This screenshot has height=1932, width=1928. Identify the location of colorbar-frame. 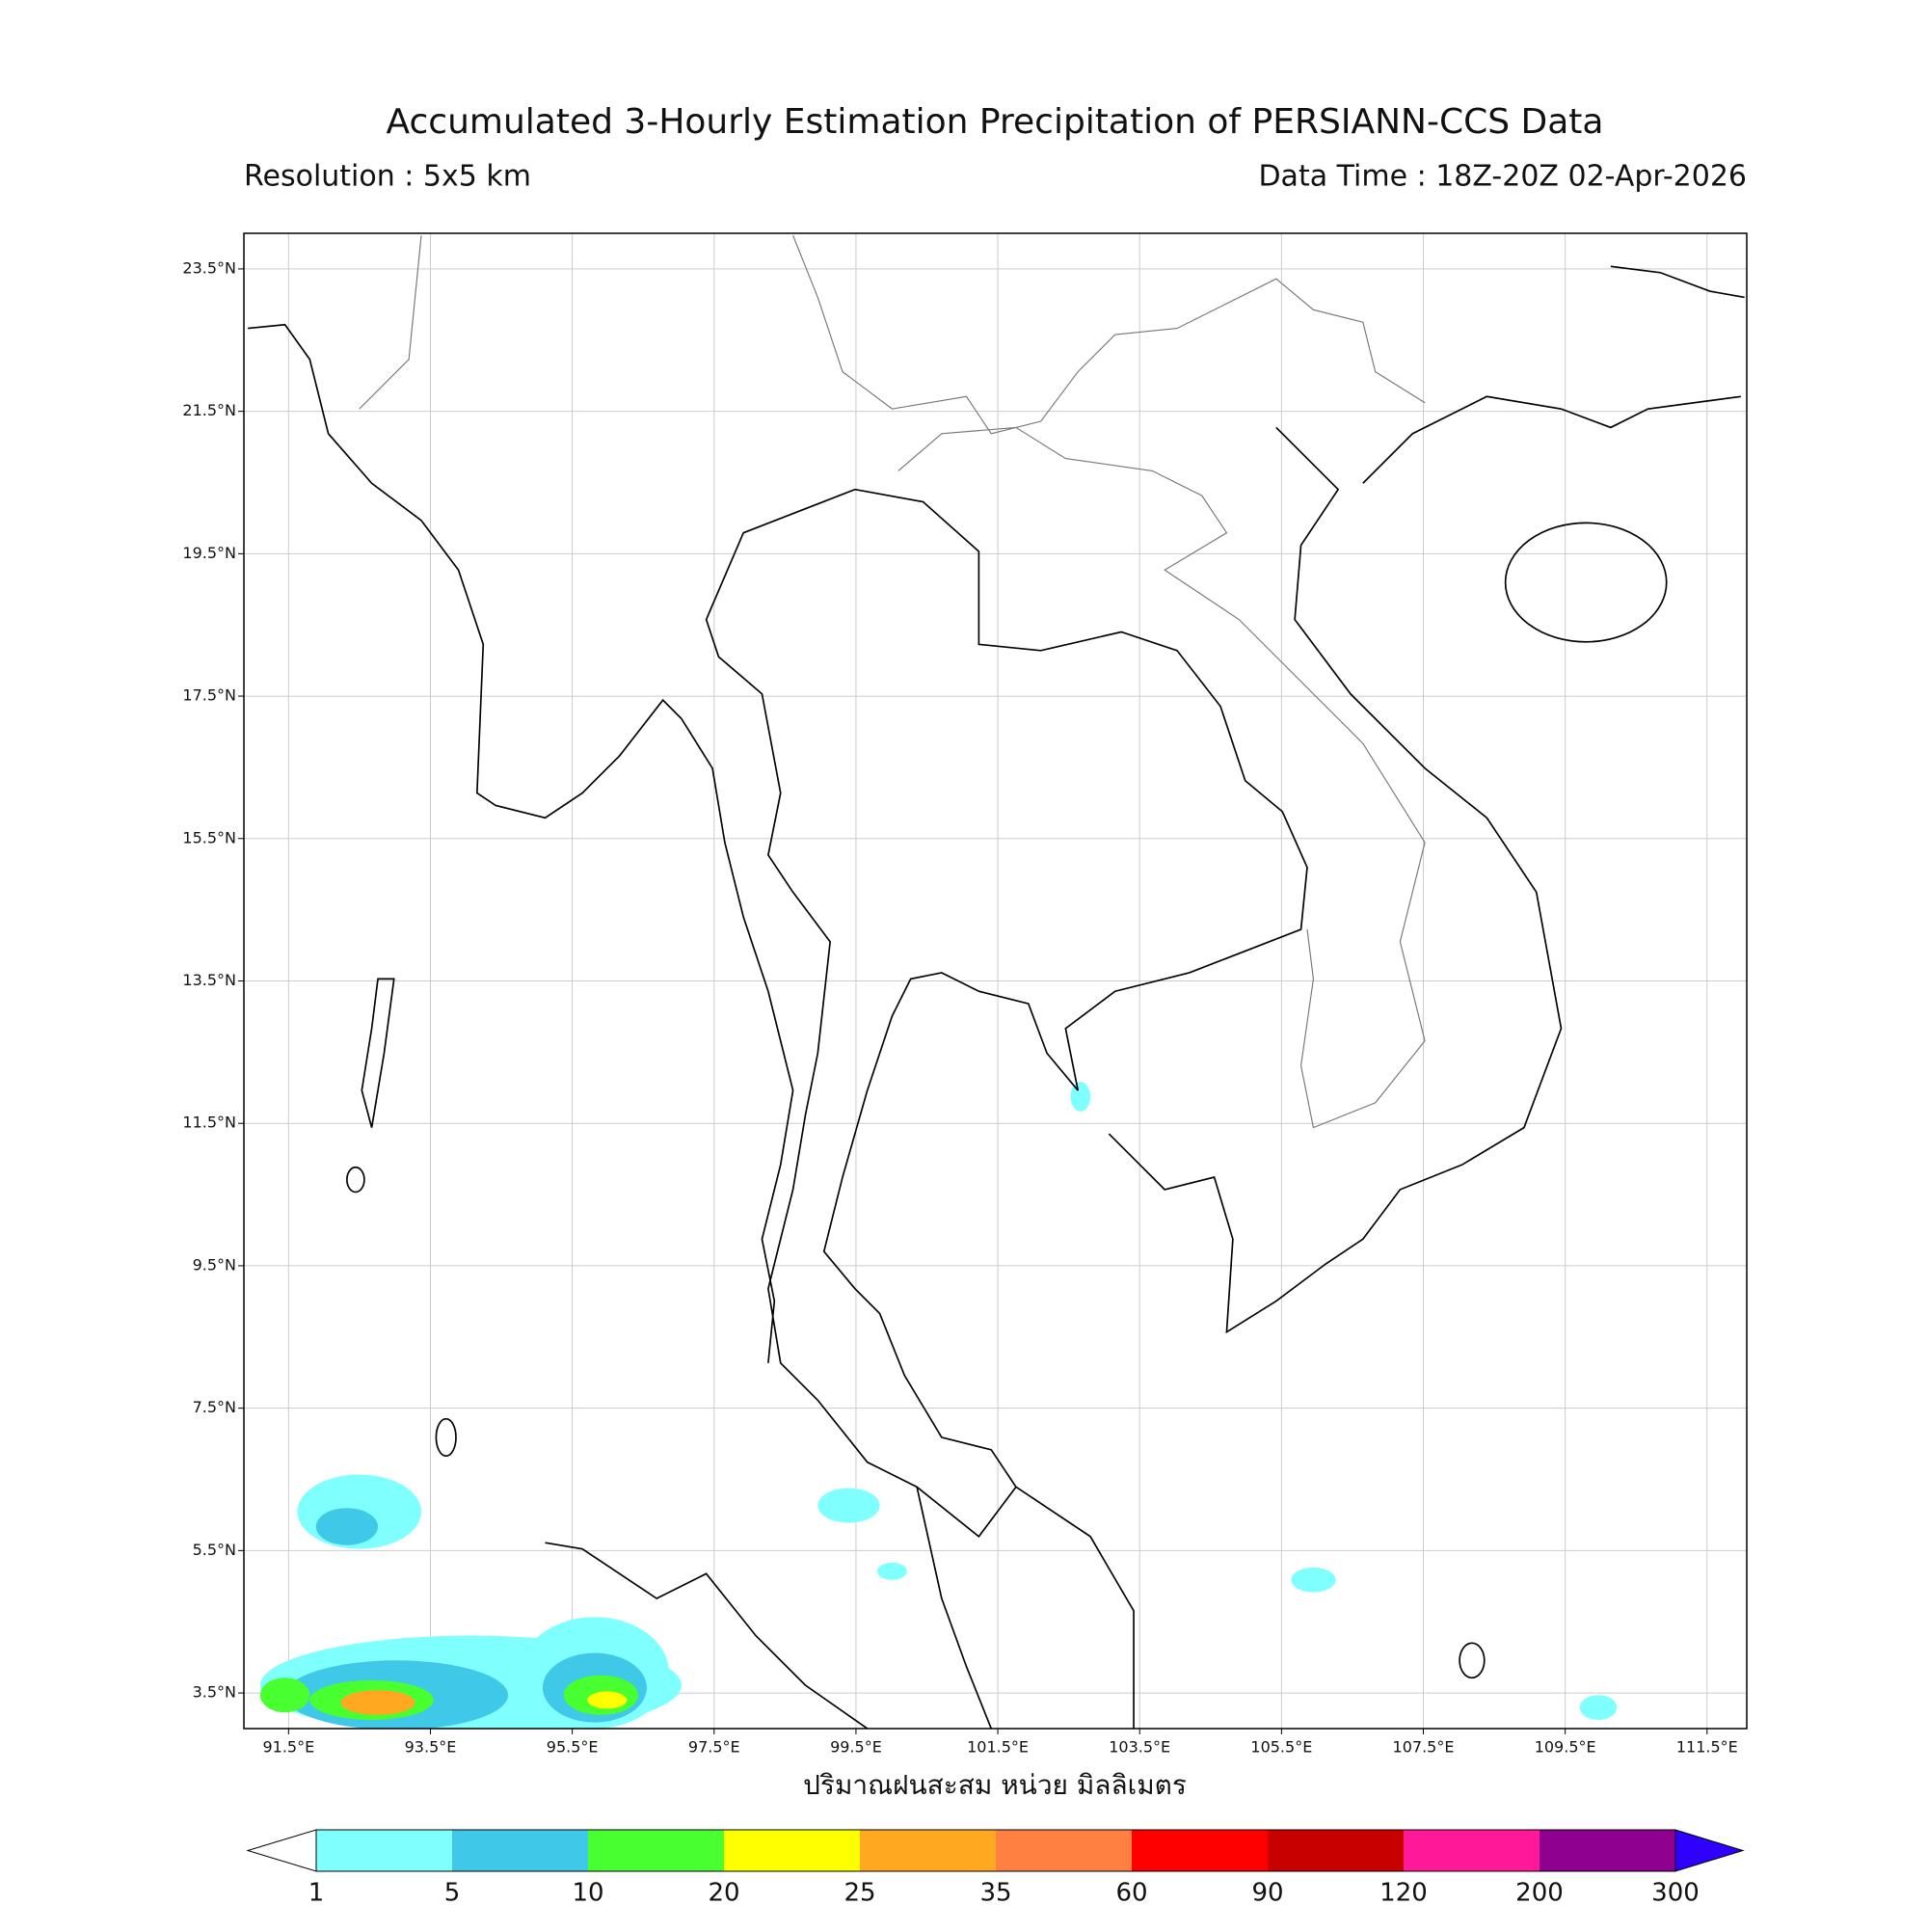
(995, 1850).